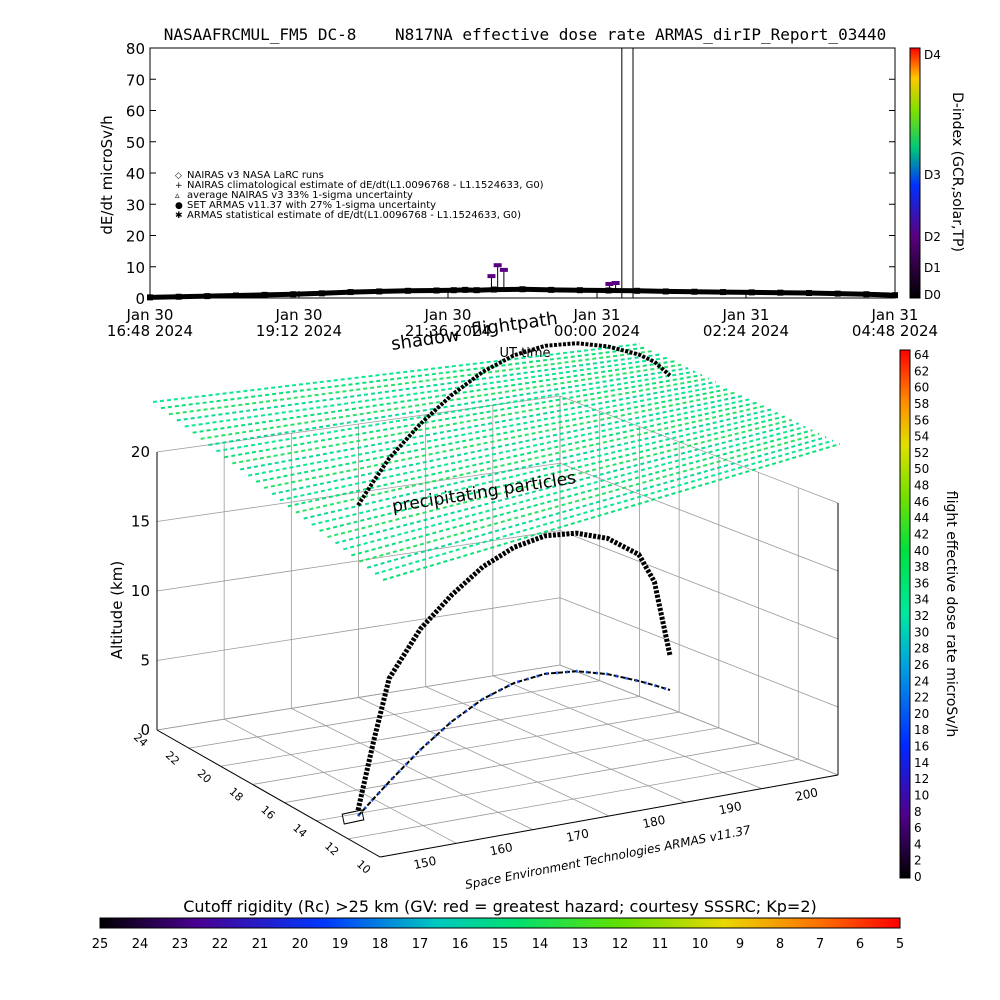 This screenshot has height=1000, width=1000. I want to click on latitude-tick-label: 16, so click(267, 812).